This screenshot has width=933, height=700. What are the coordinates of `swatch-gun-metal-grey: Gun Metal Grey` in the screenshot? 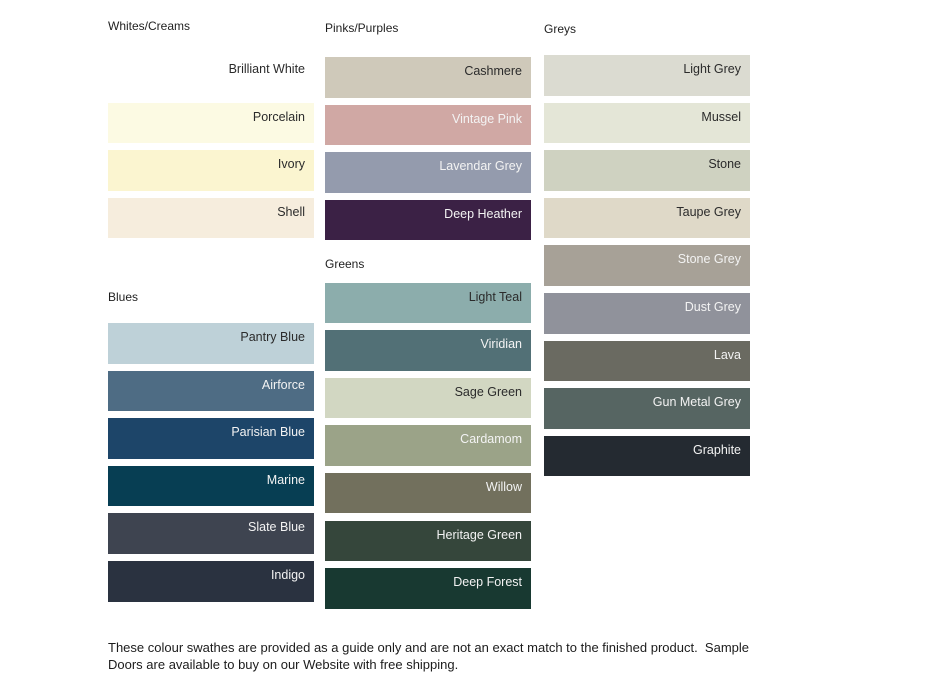 It's located at (647, 408).